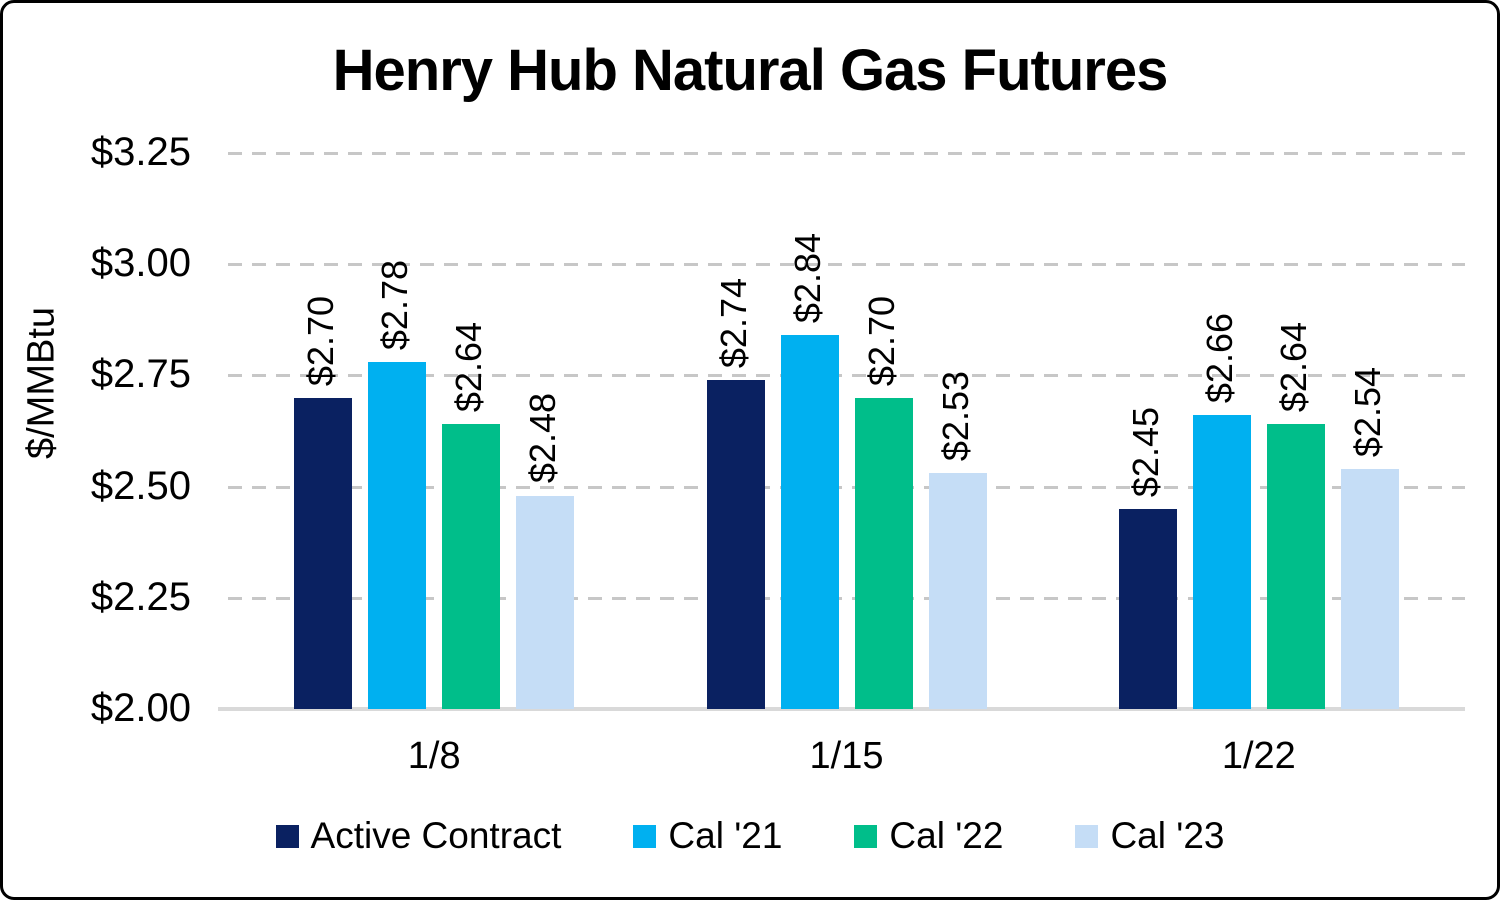 The height and width of the screenshot is (900, 1500). I want to click on y-tick-label: $2.25, so click(140, 596).